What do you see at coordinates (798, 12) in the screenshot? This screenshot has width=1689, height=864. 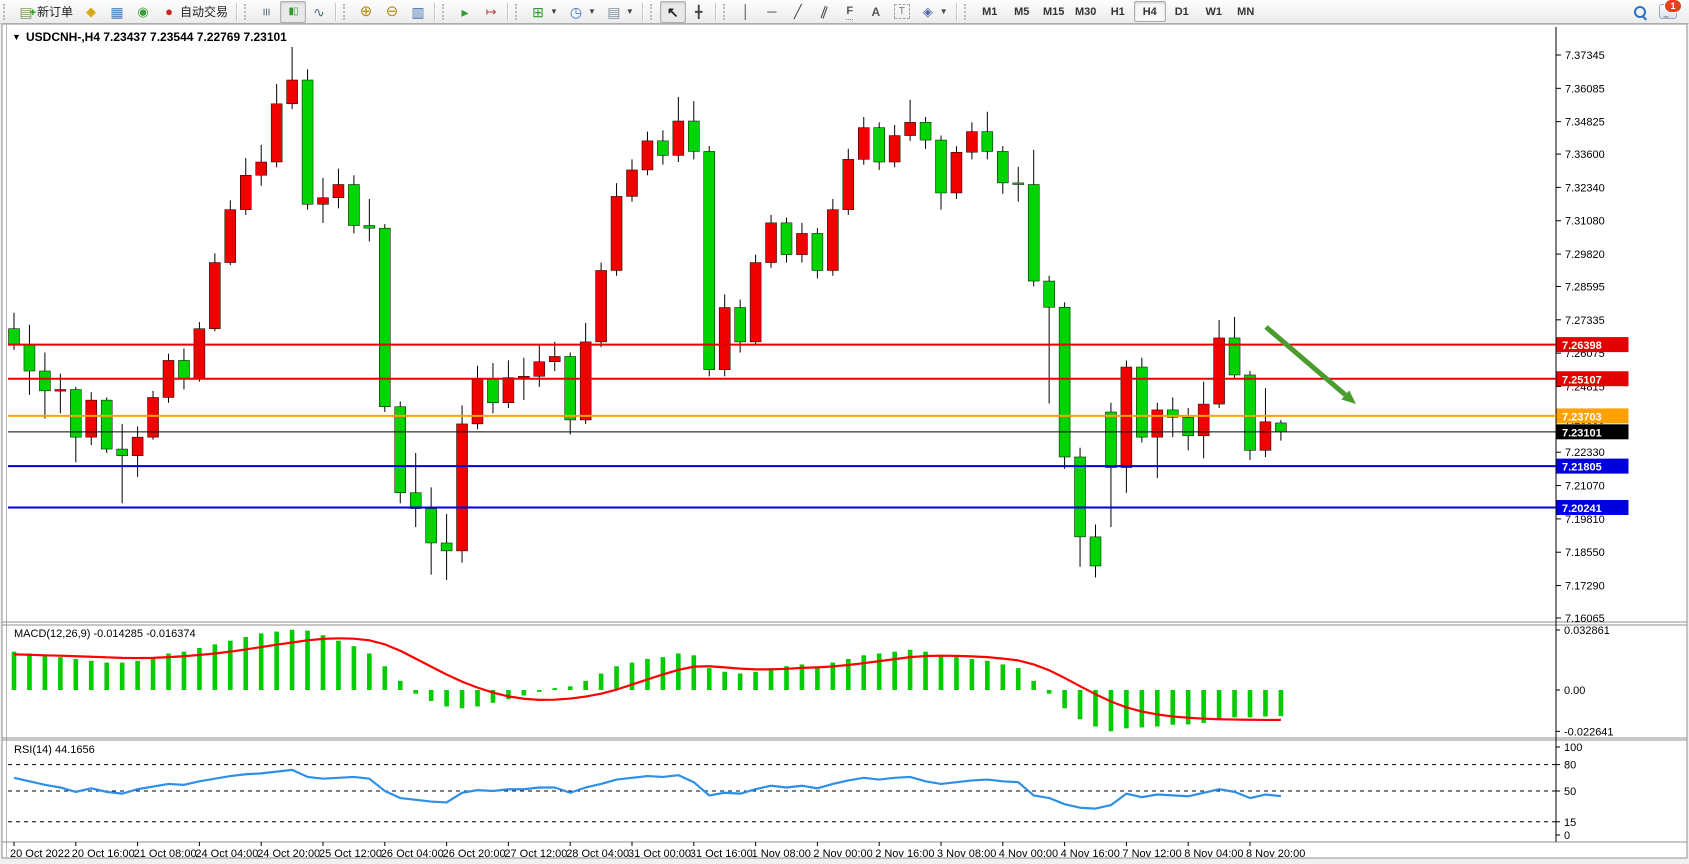 I see `toolbar-trend-button` at bounding box center [798, 12].